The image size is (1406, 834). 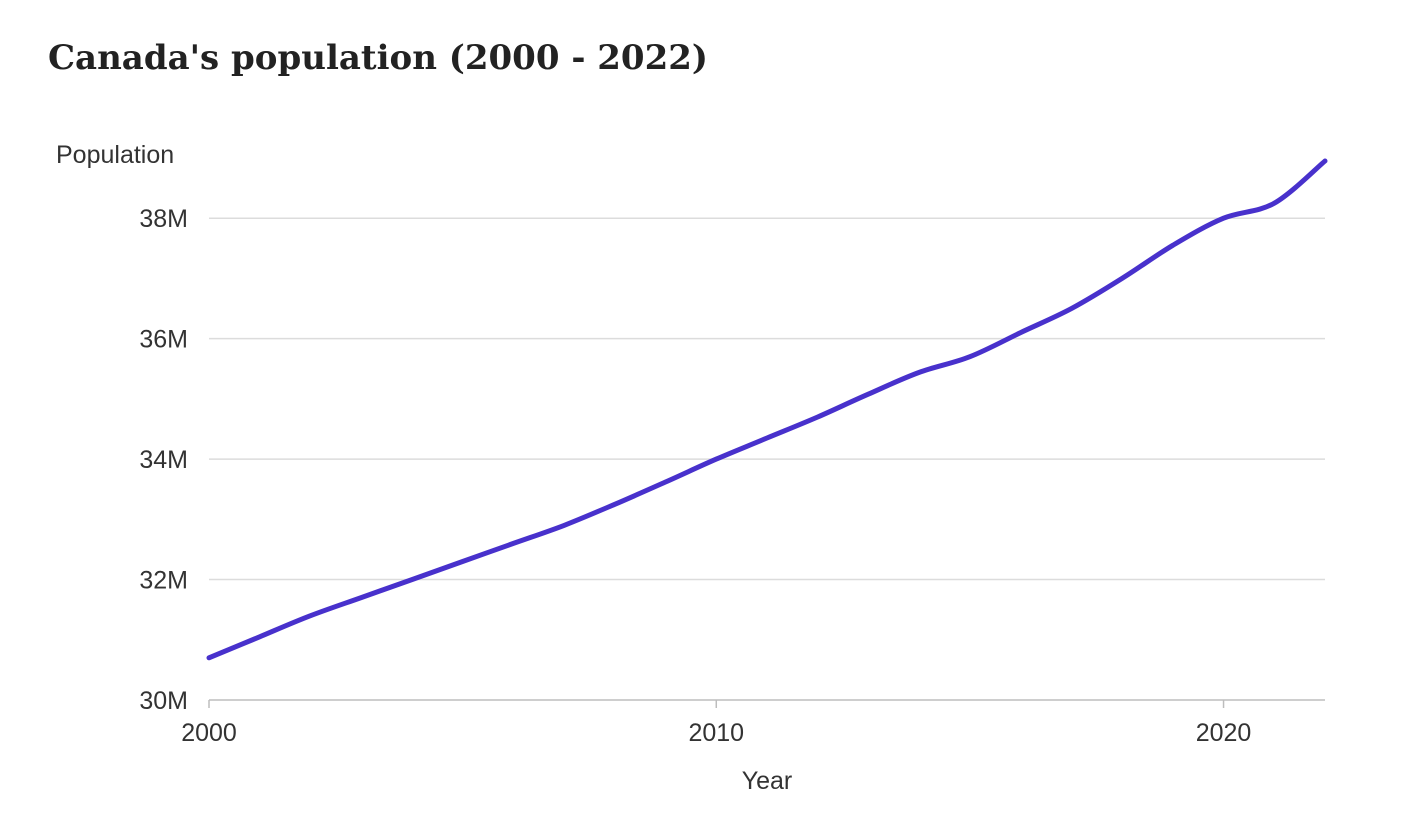 I want to click on x-ticks: 2000 2010 2020, so click(x=716, y=723).